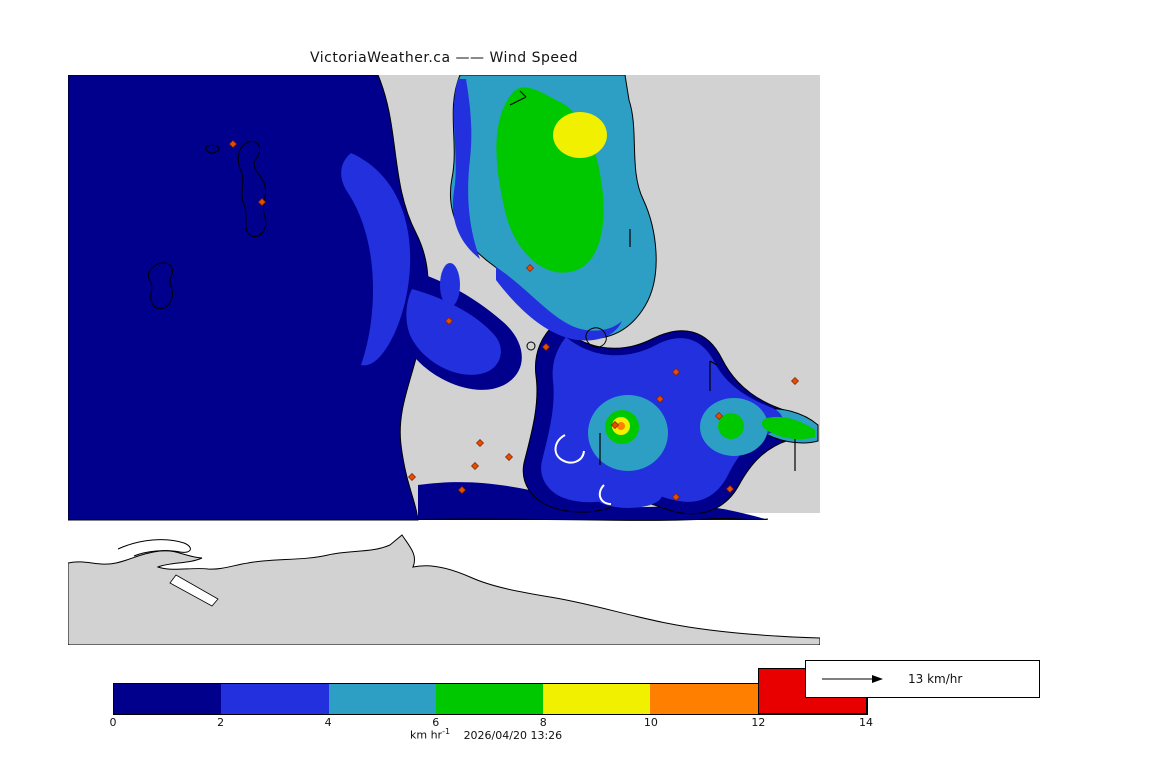 The width and height of the screenshot is (1152, 768). I want to click on tick-10: 10, so click(650, 722).